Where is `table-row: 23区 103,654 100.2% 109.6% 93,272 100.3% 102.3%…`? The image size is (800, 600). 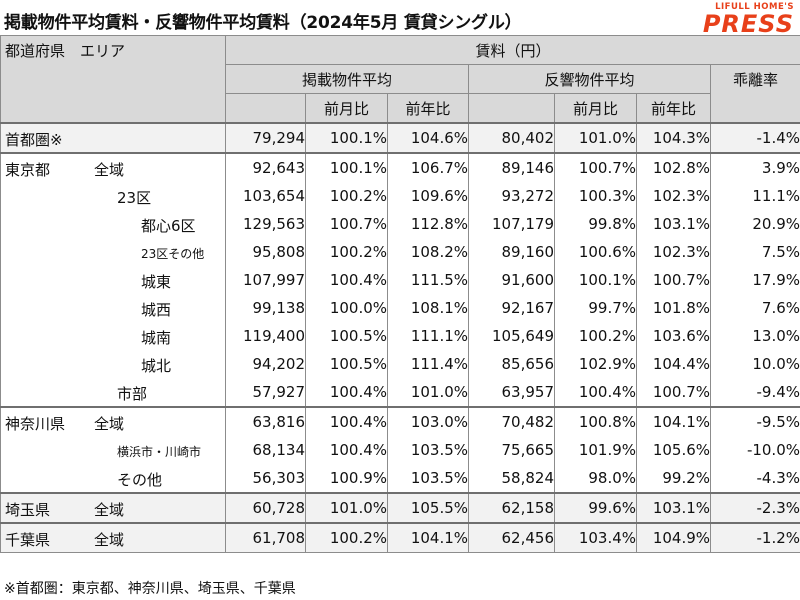 table-row: 23区 103,654 100.2% 109.6% 93,272 100.3% 102.3%… is located at coordinates (400, 196).